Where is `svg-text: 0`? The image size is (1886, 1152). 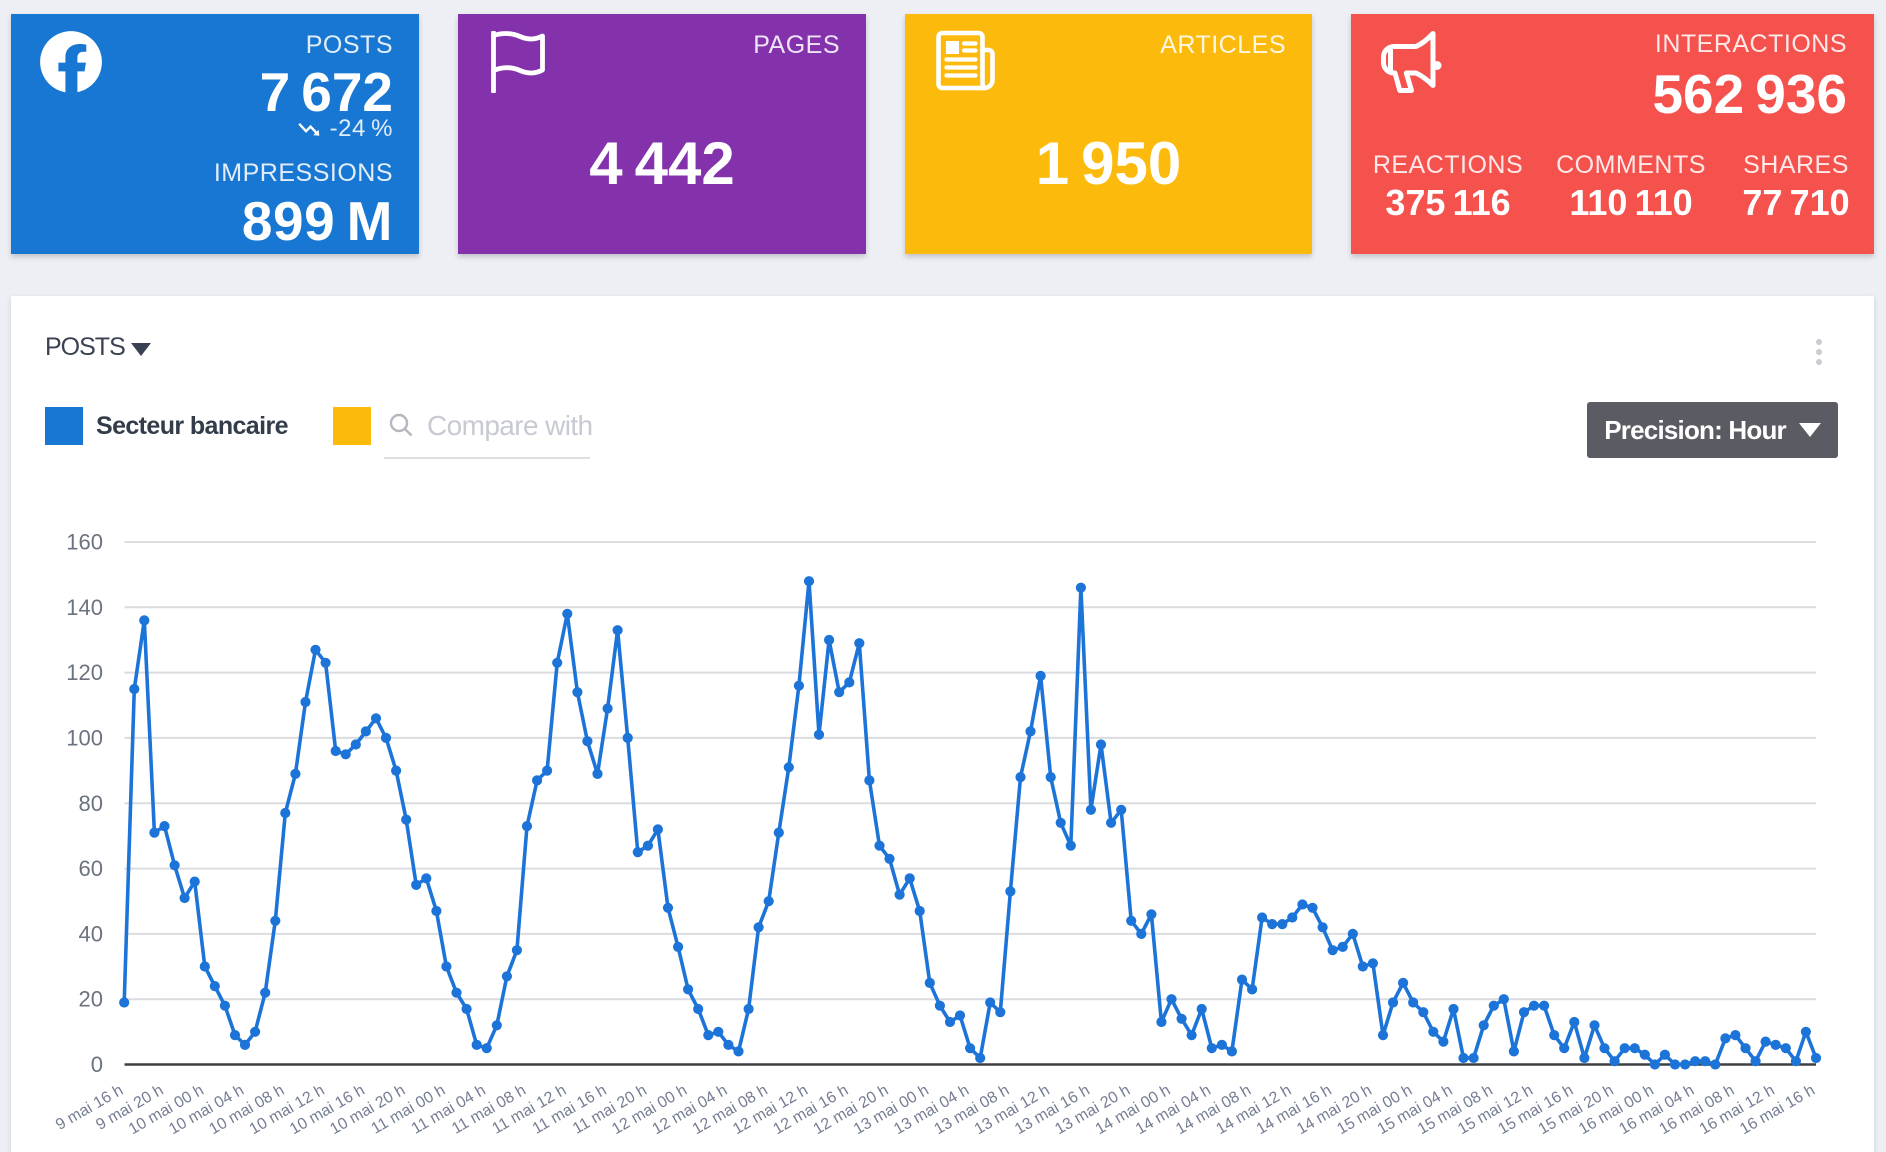
svg-text: 0 is located at coordinates (97, 1064).